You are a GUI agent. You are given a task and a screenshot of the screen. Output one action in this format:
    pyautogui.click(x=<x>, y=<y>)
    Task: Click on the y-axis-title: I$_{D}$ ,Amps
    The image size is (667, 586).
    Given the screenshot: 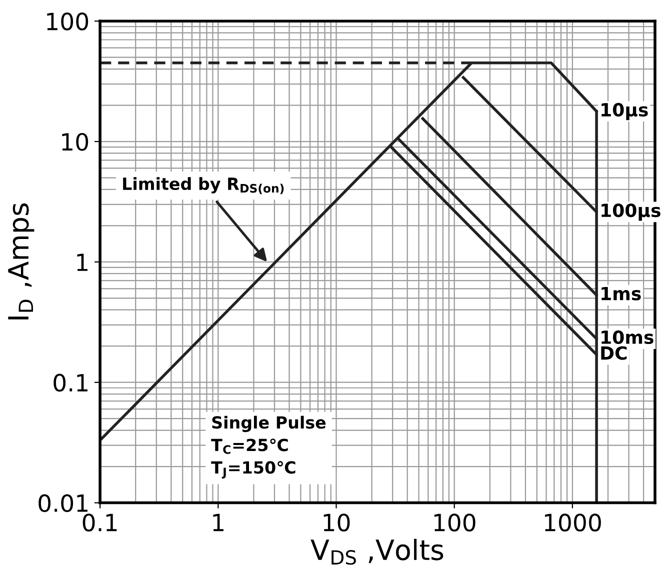 What is the action you would take?
    pyautogui.click(x=21, y=261)
    